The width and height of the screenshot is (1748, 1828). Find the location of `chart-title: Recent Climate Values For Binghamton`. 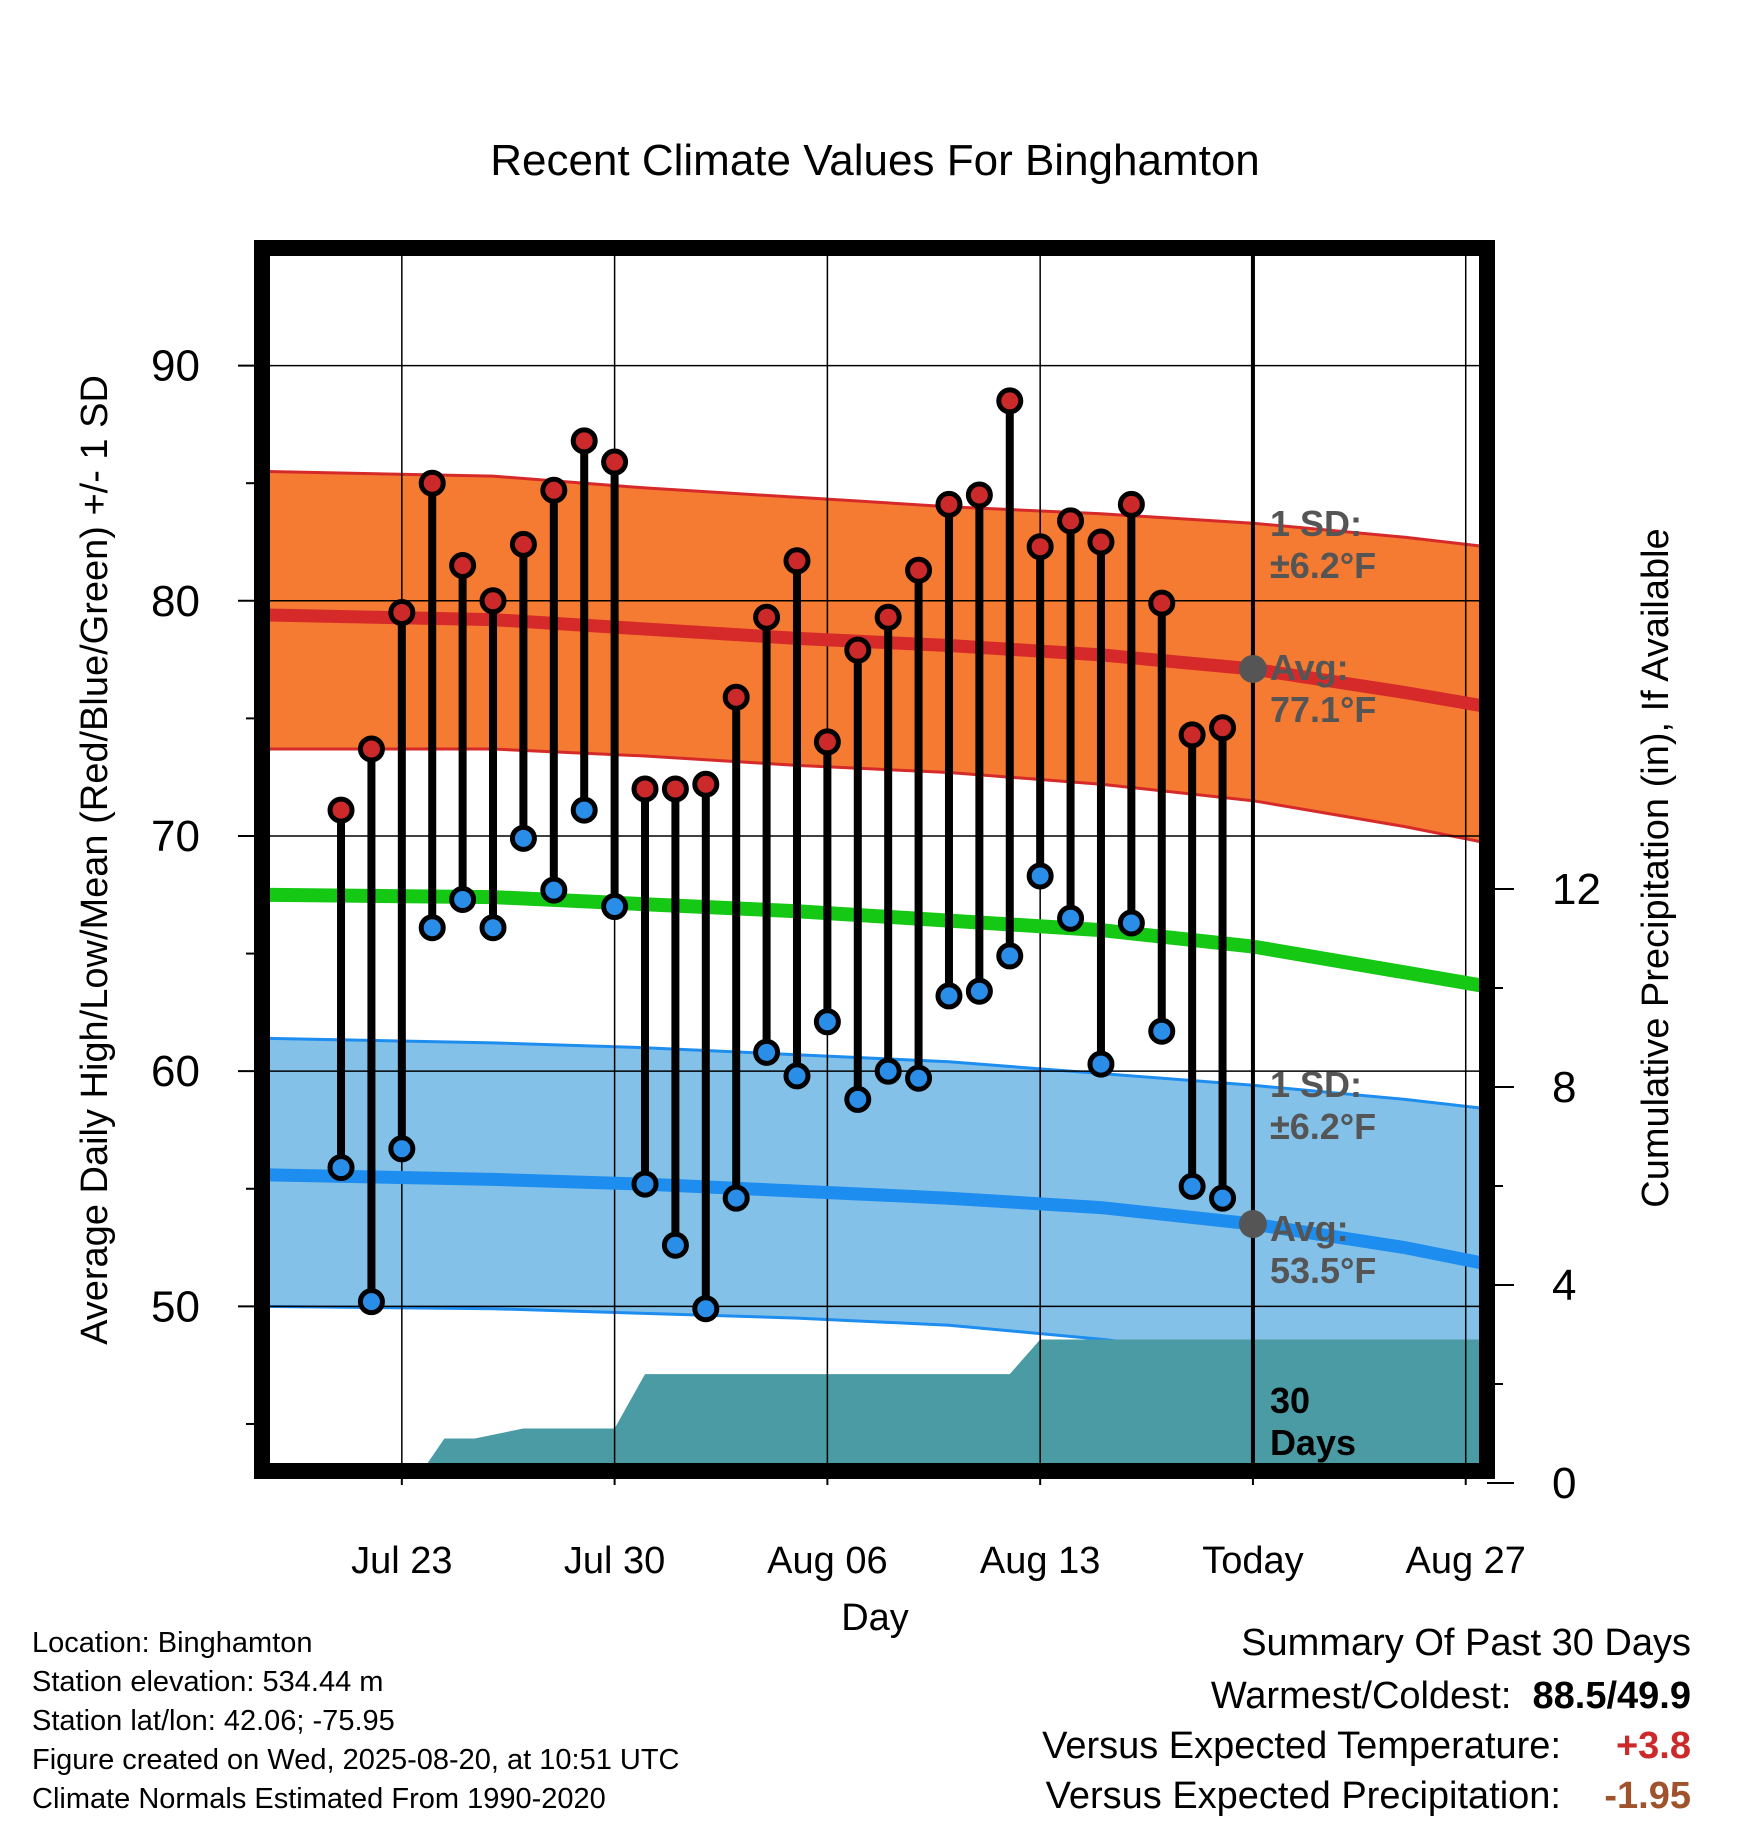

chart-title: Recent Climate Values For Binghamton is located at coordinates (875, 160).